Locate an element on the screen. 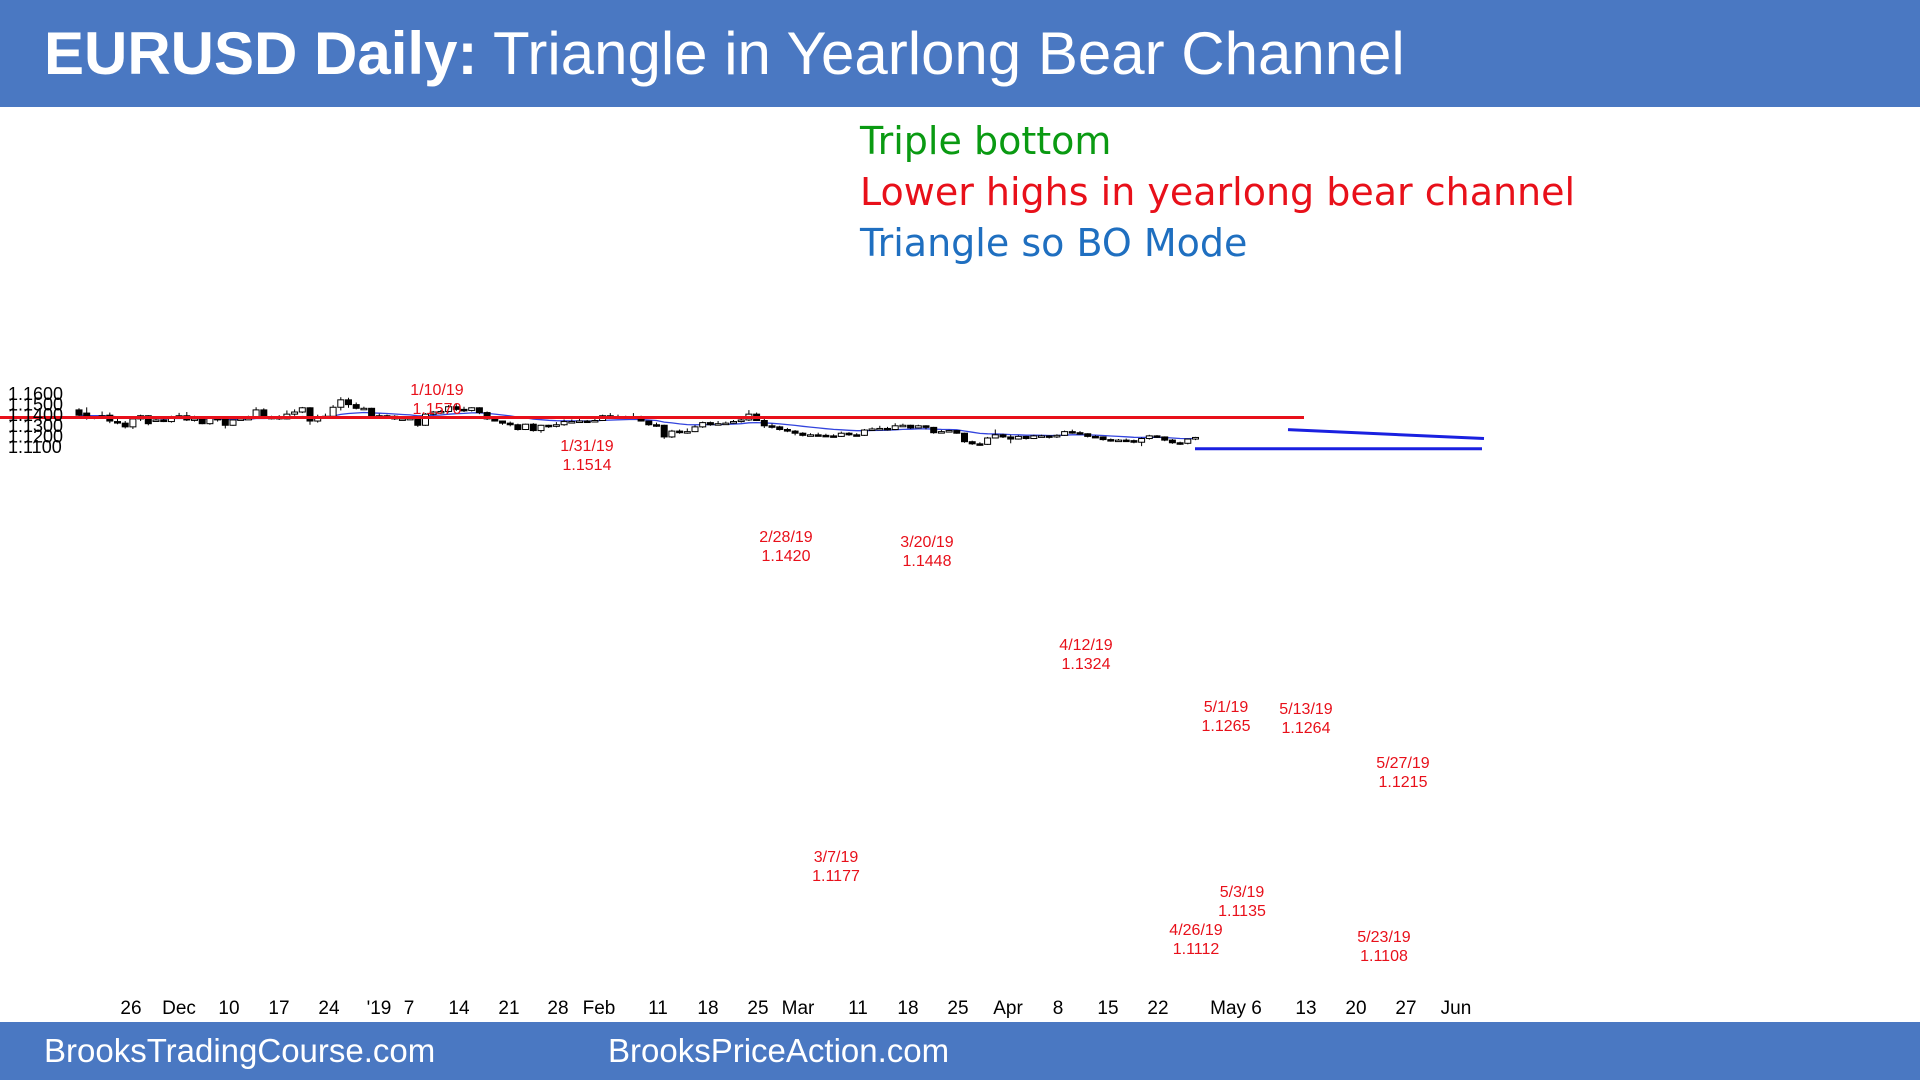 This screenshot has width=1920, height=1080. annotation-date: 3/20/19 is located at coordinates (926, 542).